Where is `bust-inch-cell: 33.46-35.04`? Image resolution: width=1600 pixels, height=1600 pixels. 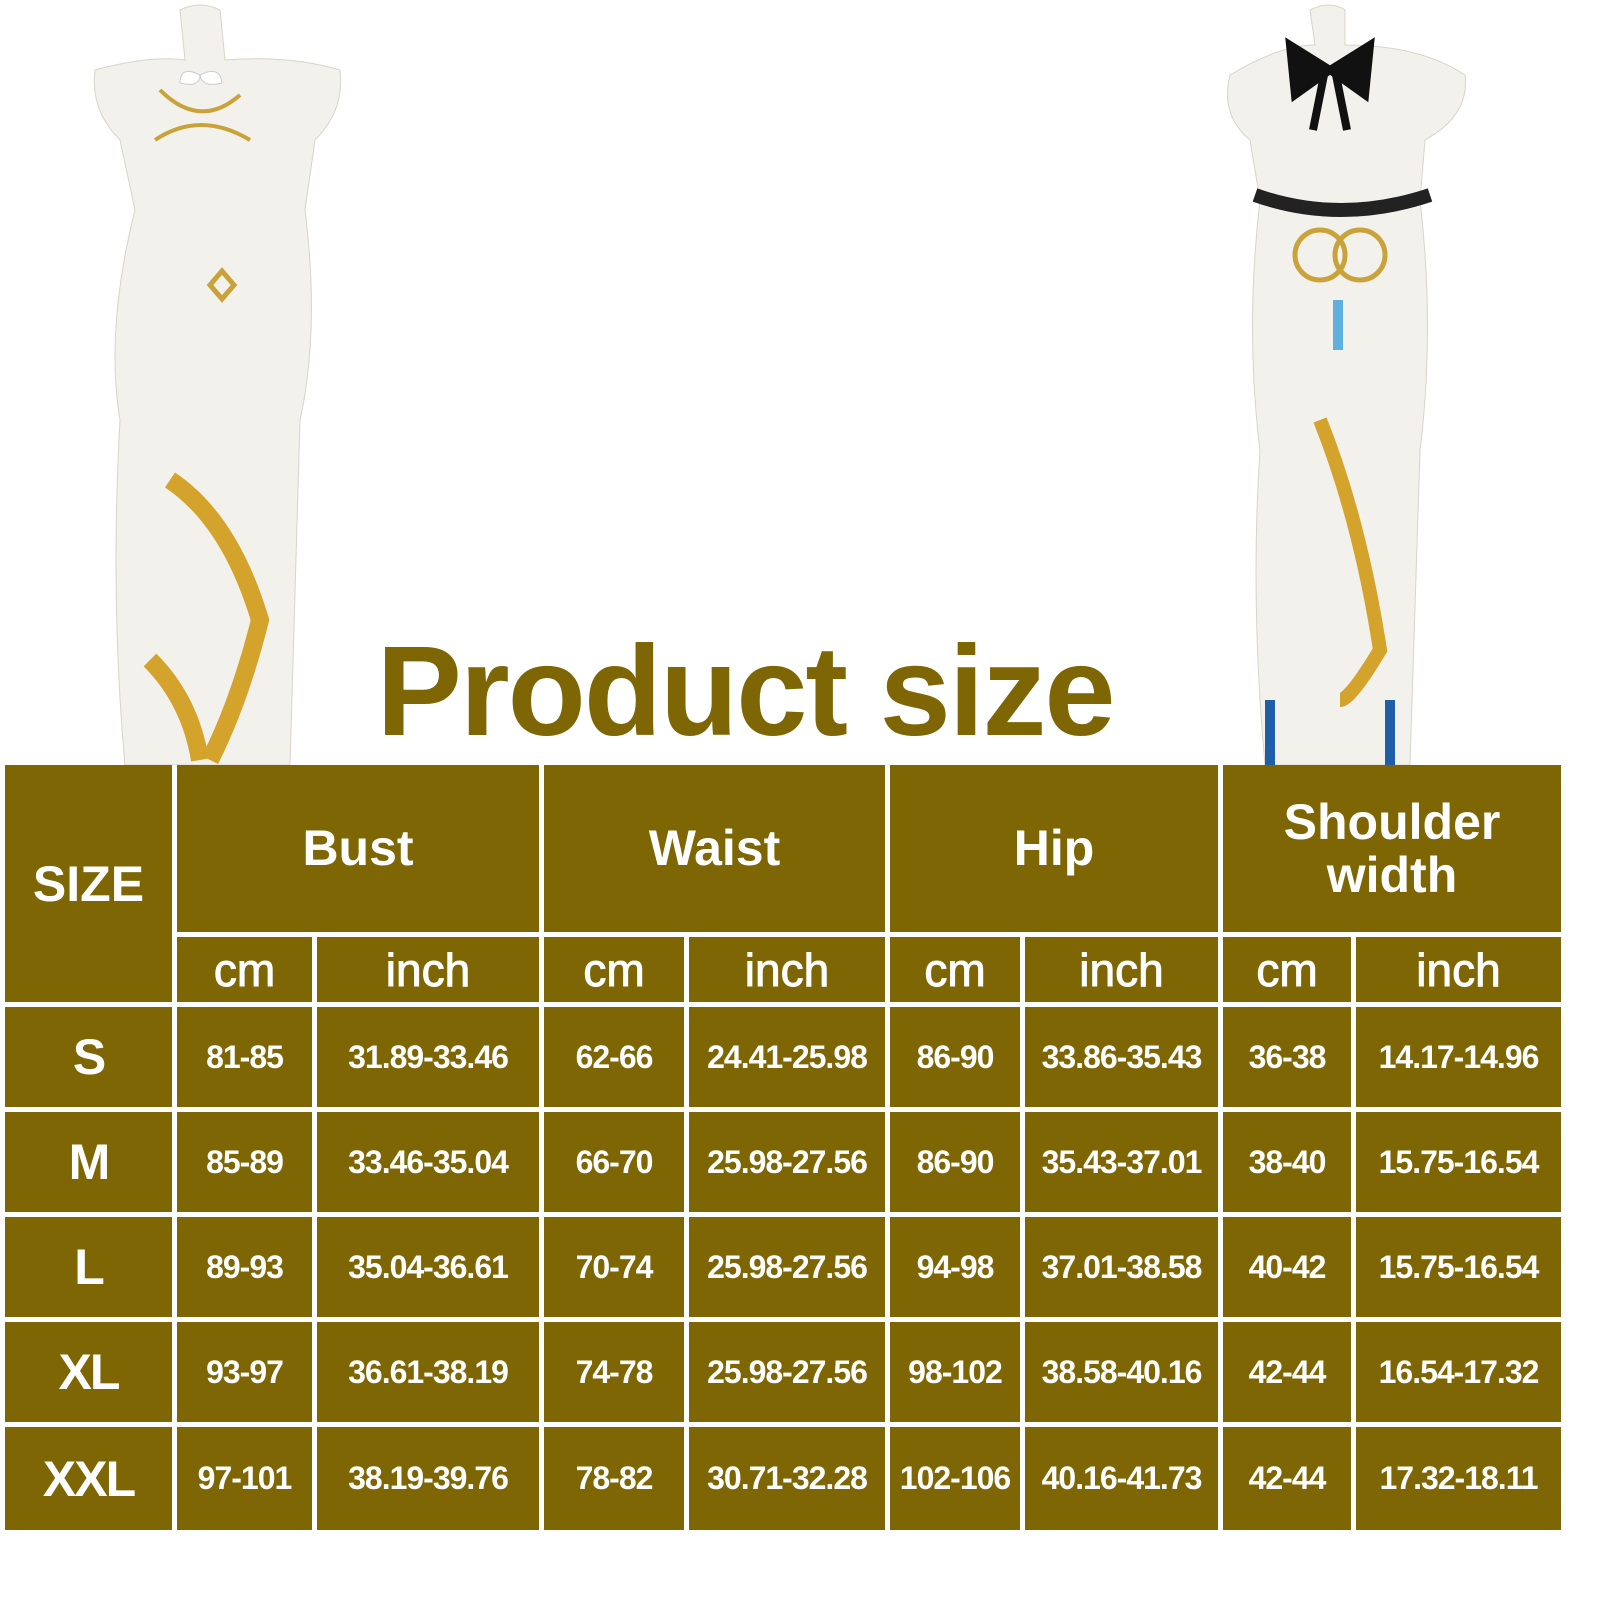 bust-inch-cell: 33.46-35.04 is located at coordinates (428, 1162).